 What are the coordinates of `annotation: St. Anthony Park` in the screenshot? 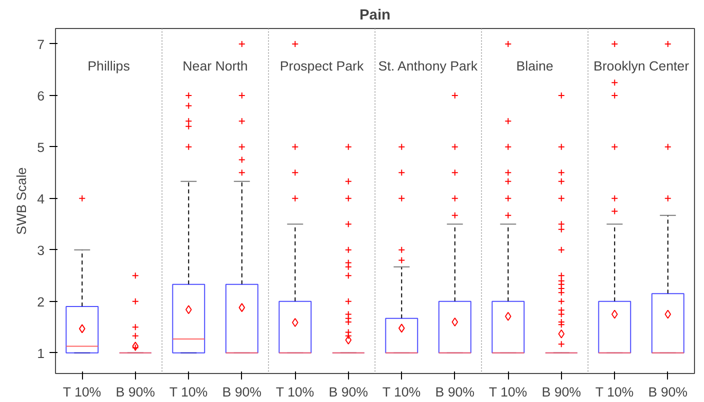 It's located at (428, 66).